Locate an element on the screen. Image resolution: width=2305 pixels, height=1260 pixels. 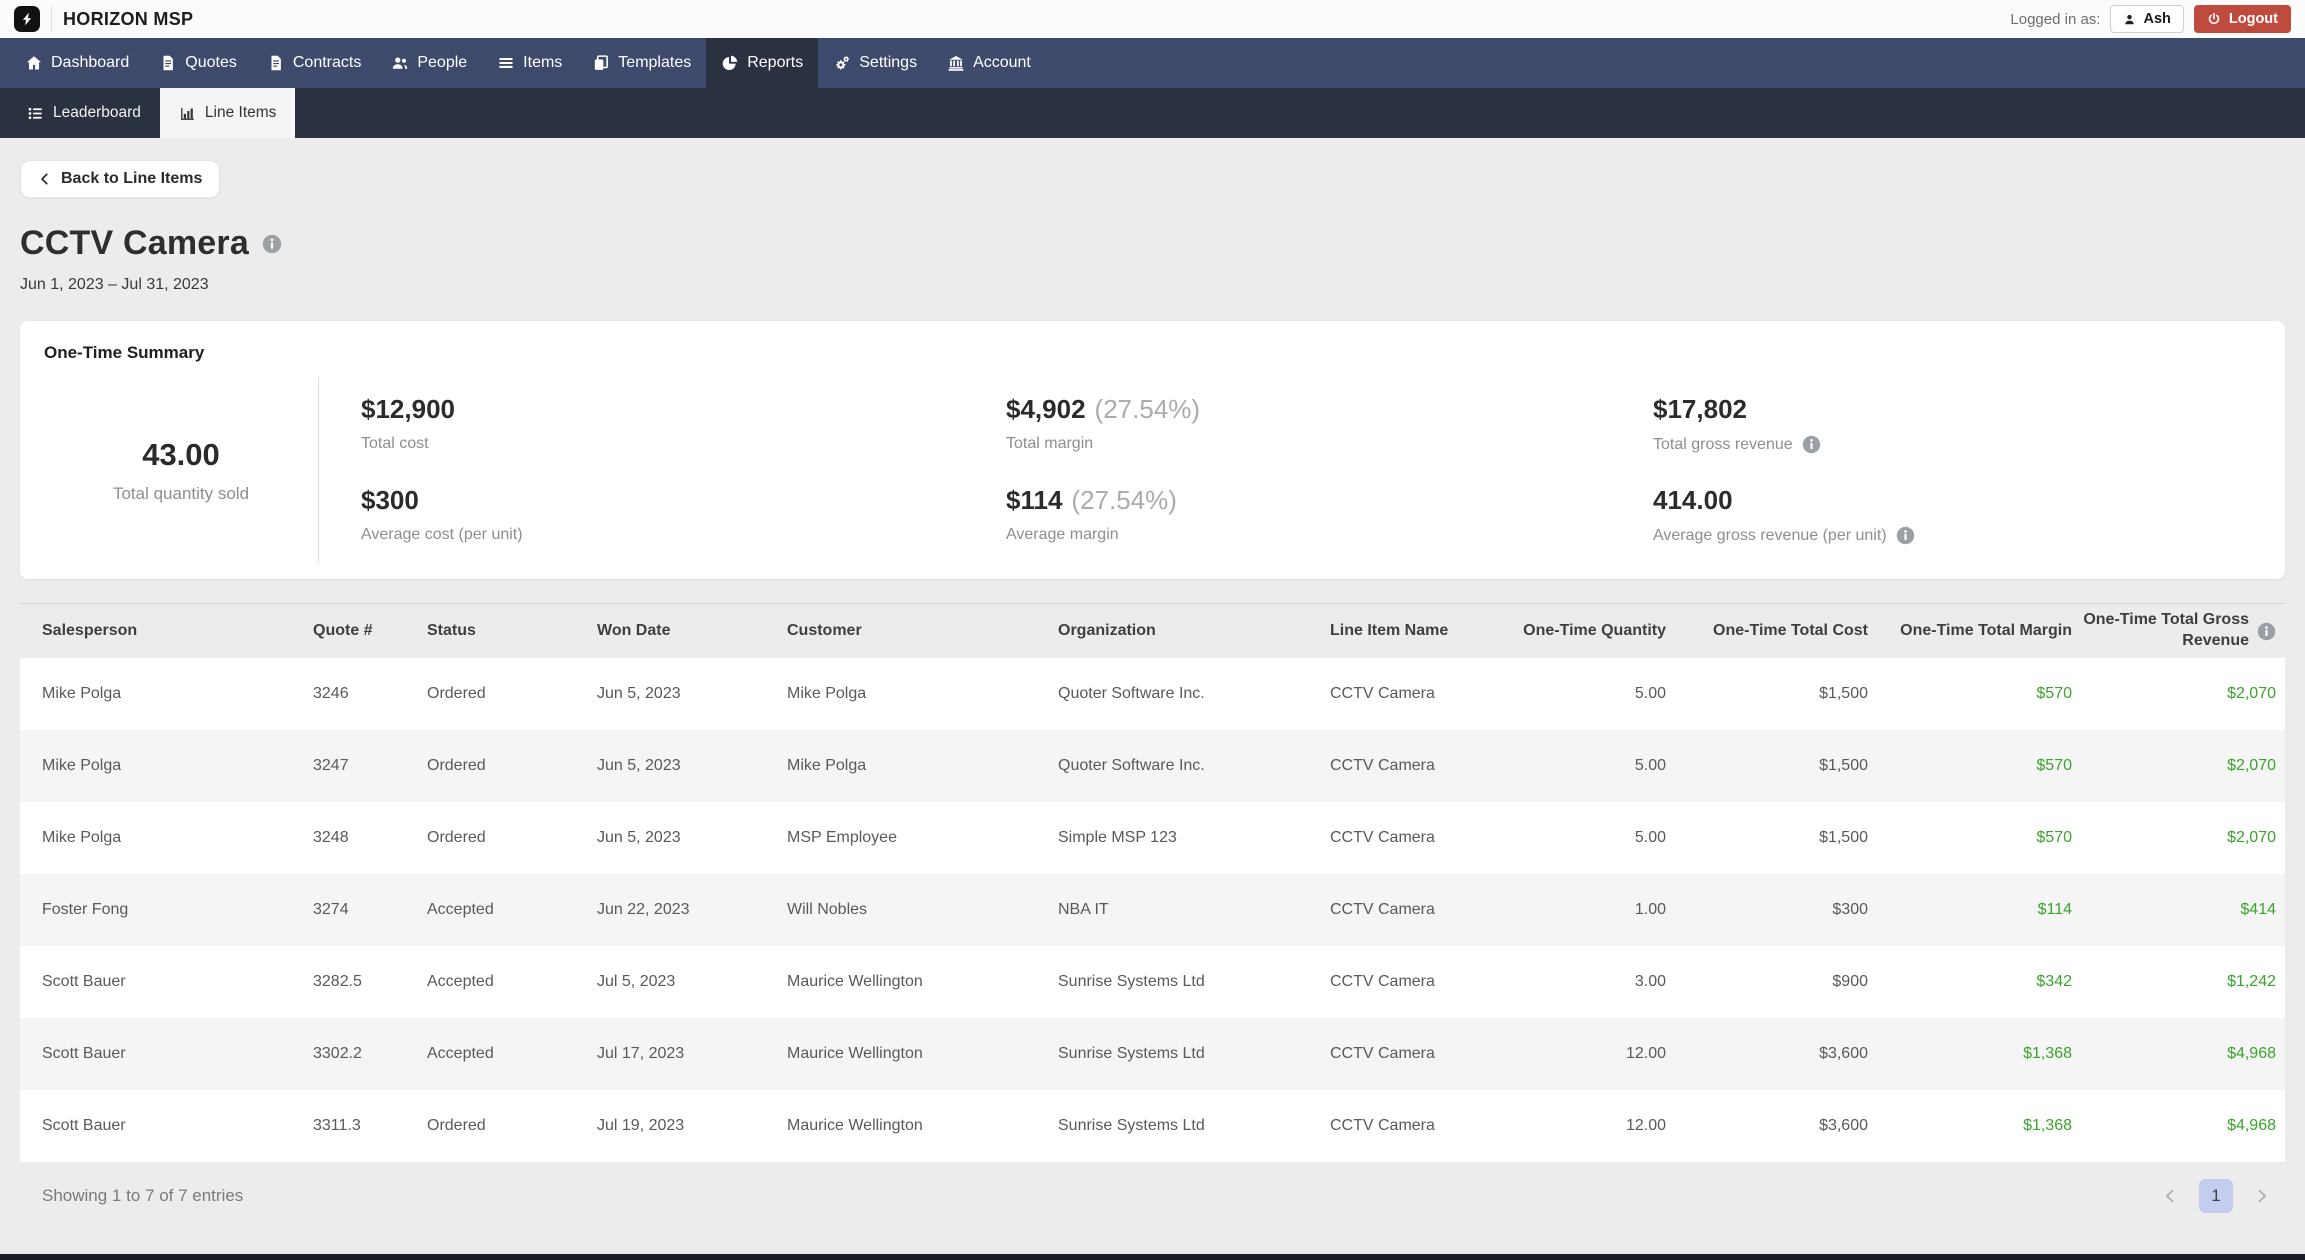
stat-value: $12,900 is located at coordinates (408, 409).